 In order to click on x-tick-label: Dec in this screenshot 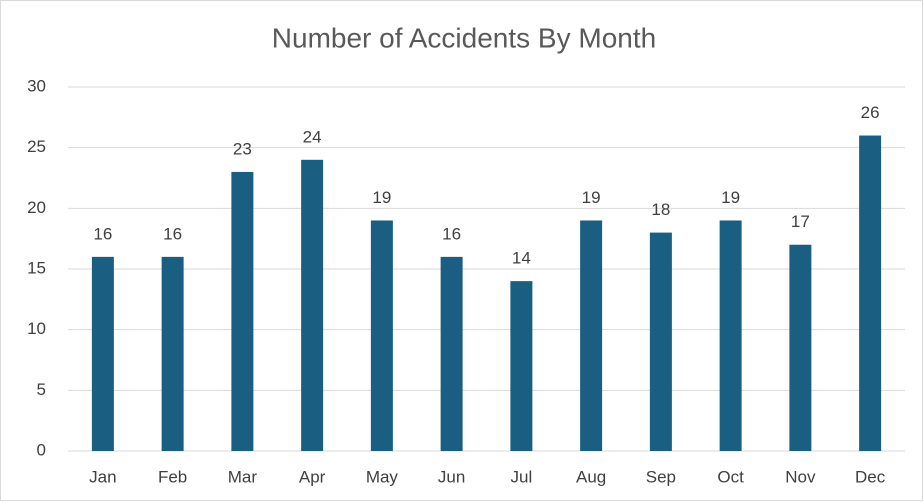, I will do `click(870, 476)`.